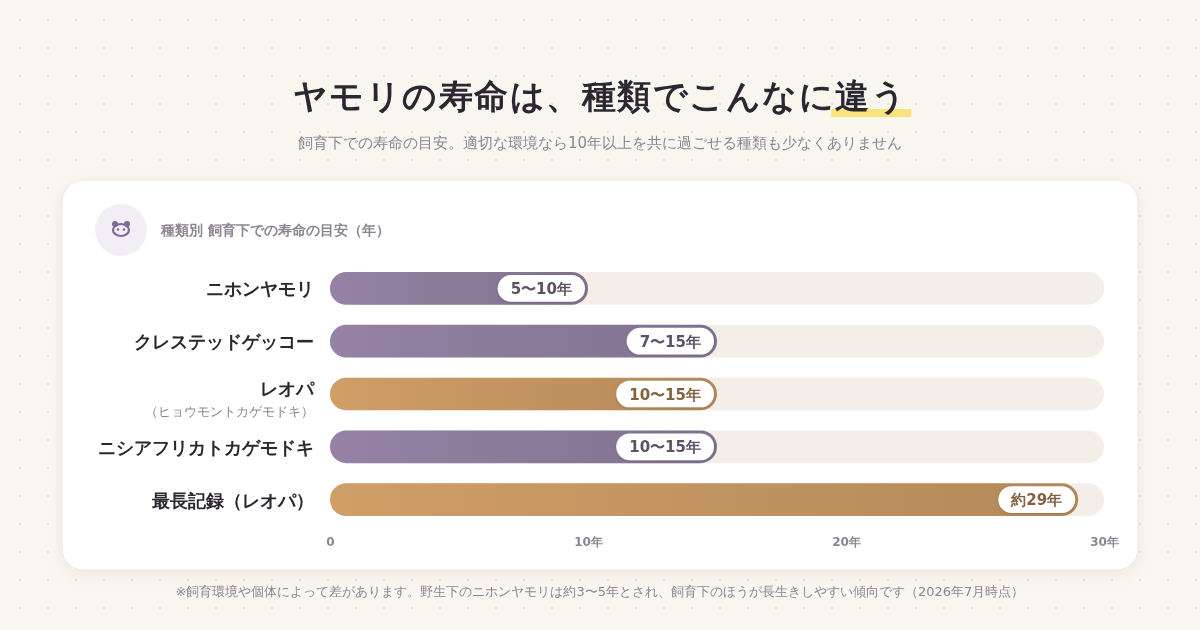  Describe the element at coordinates (206, 447) in the screenshot. I see `y-tick-label: ニシアフリカトカゲモドキ` at that location.